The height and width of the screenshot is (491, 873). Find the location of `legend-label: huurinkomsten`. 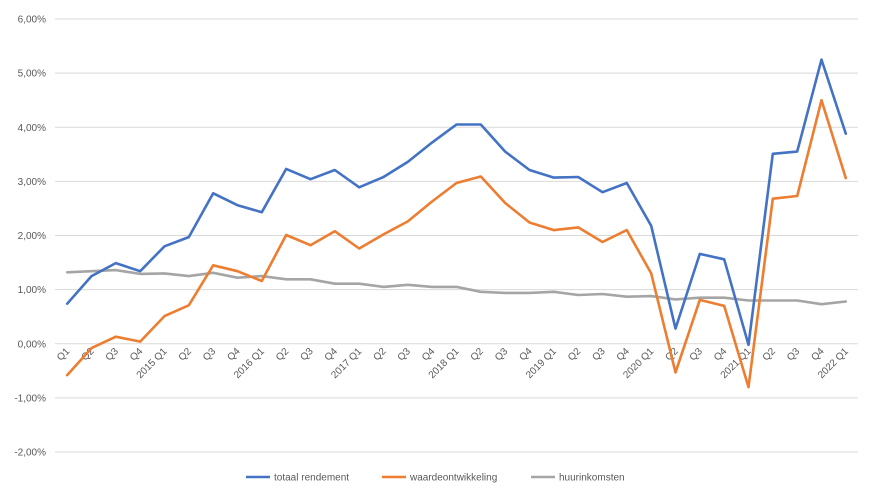

legend-label: huurinkomsten is located at coordinates (592, 478).